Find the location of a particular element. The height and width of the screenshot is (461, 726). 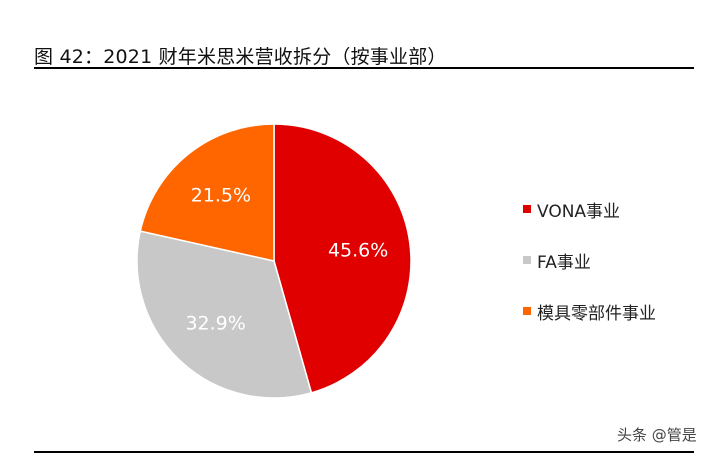

slice-value-label: 32.9% is located at coordinates (215, 324).